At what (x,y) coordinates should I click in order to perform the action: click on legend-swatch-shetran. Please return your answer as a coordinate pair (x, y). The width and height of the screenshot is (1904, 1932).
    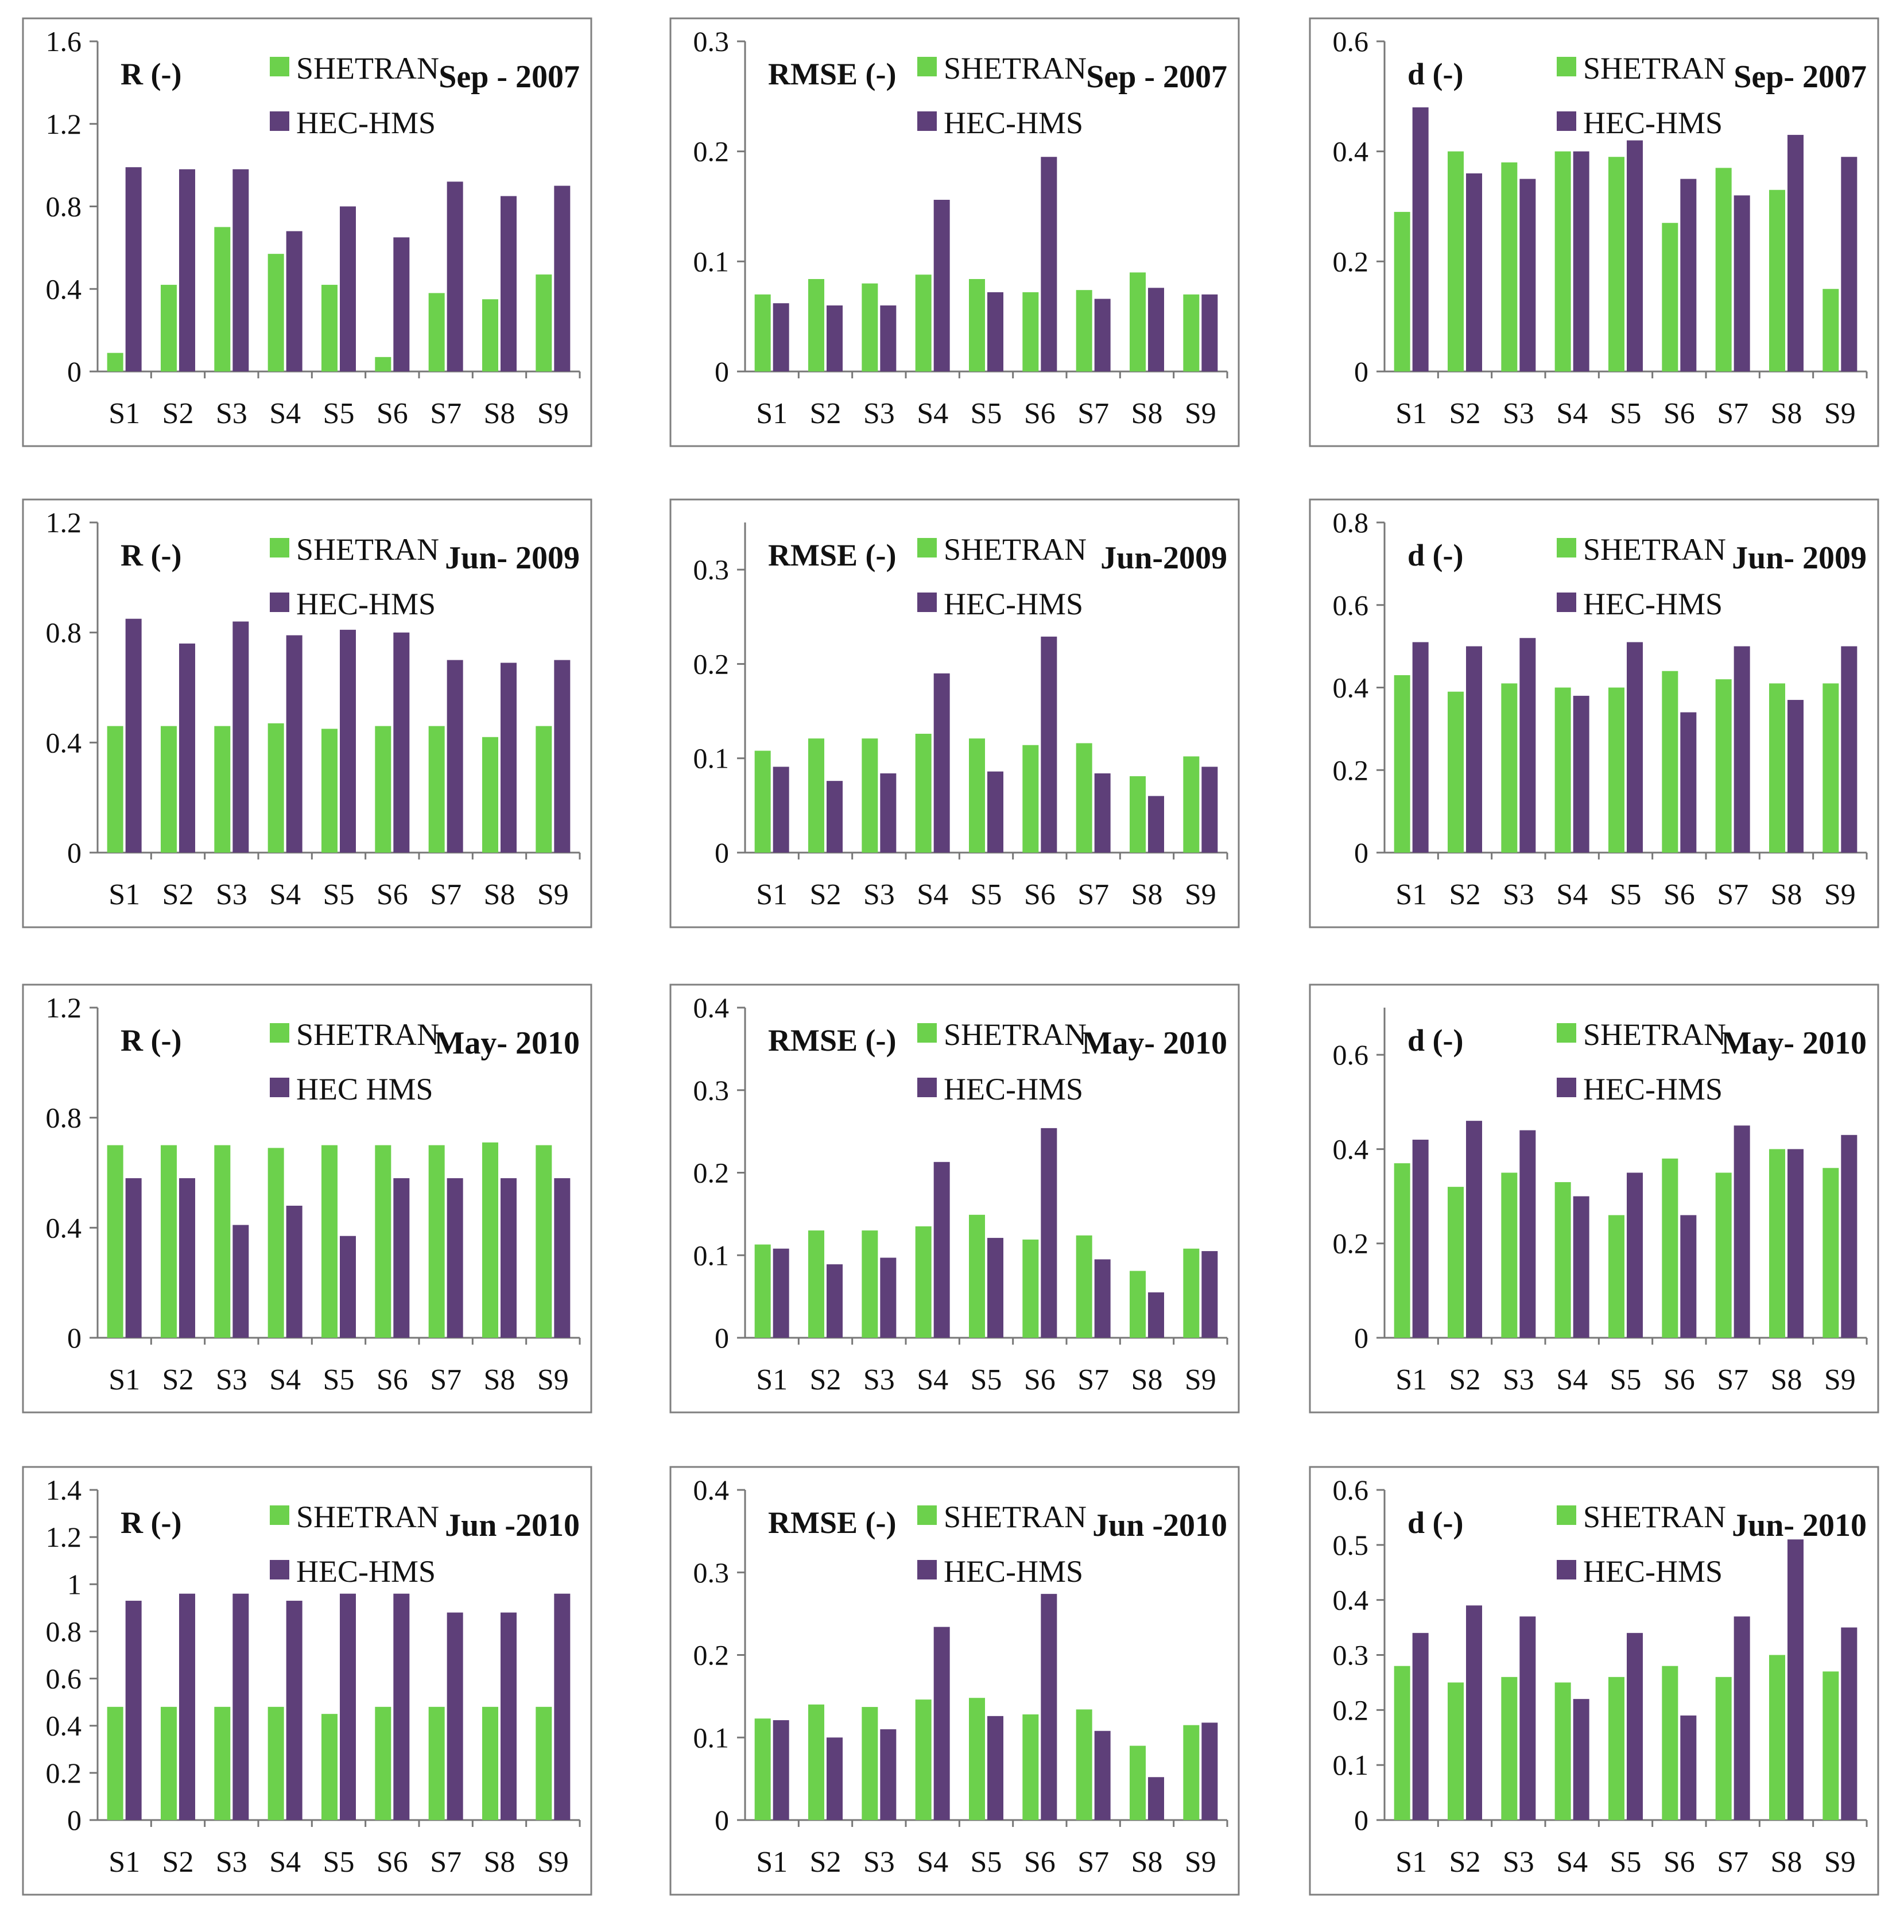
    Looking at the image, I should click on (1566, 547).